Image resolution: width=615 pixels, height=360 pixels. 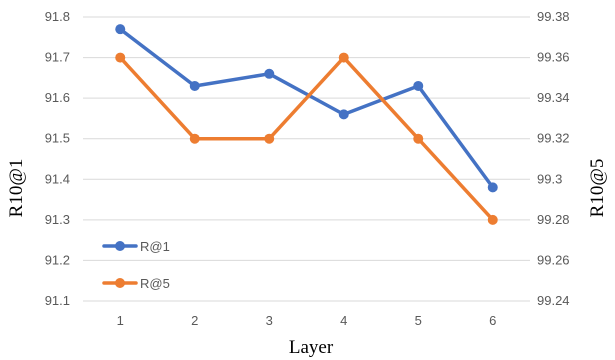 What do you see at coordinates (307, 320) in the screenshot?
I see `x-axis-ticks: 1 2 3 4 5 6` at bounding box center [307, 320].